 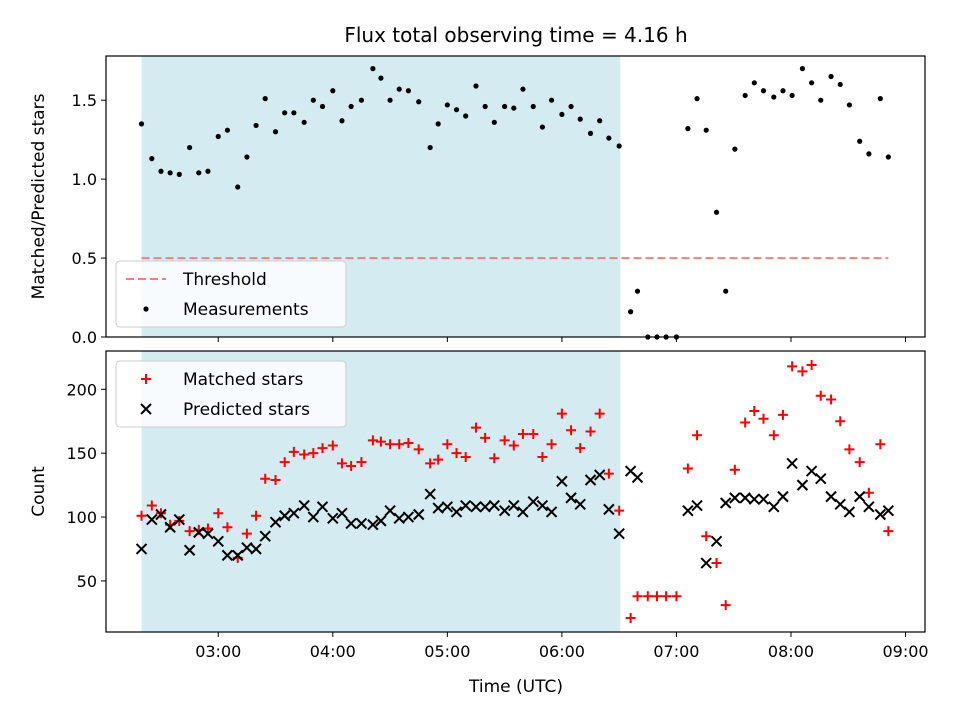 What do you see at coordinates (516, 513) in the screenshot?
I see `series-predicted-stars` at bounding box center [516, 513].